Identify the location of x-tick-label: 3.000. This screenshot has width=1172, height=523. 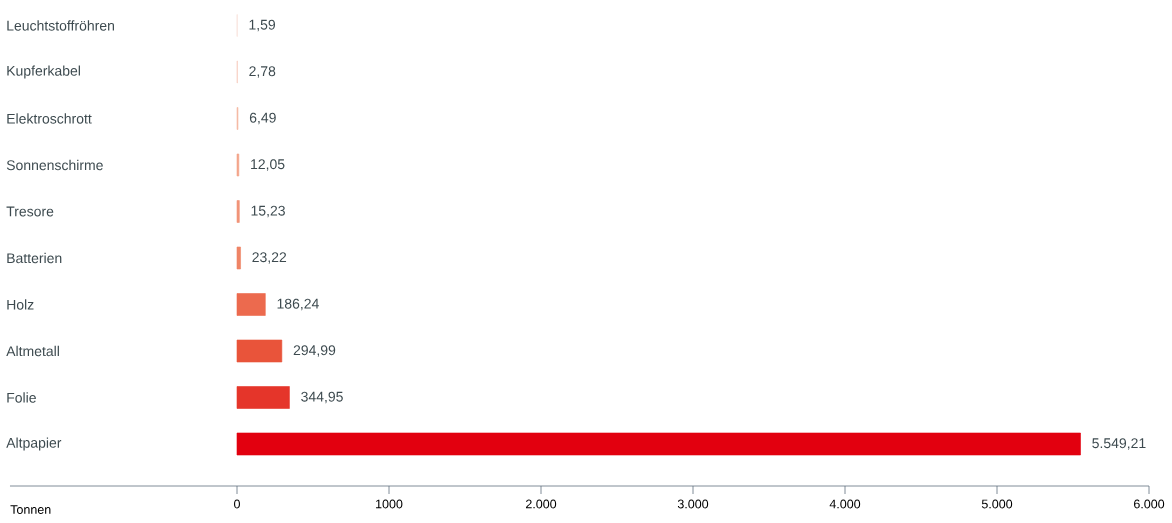
(693, 504).